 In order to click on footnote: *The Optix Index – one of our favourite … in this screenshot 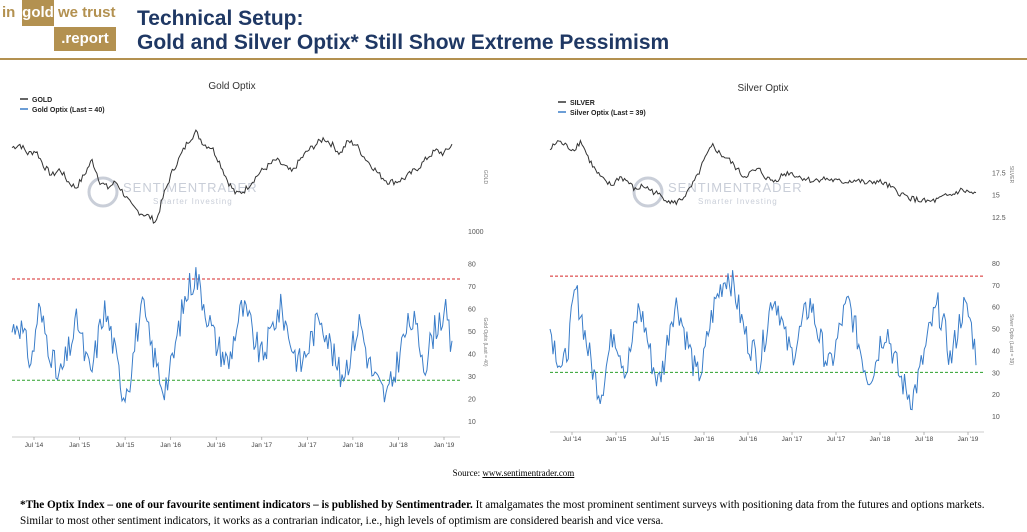, I will do `click(515, 513)`.